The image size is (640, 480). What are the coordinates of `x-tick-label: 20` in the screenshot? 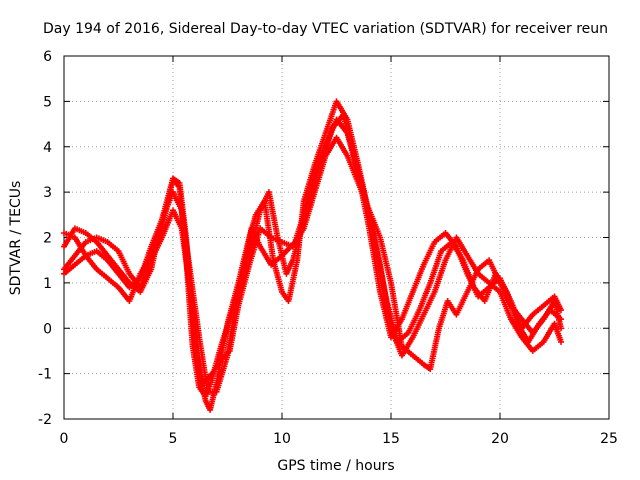 It's located at (500, 439).